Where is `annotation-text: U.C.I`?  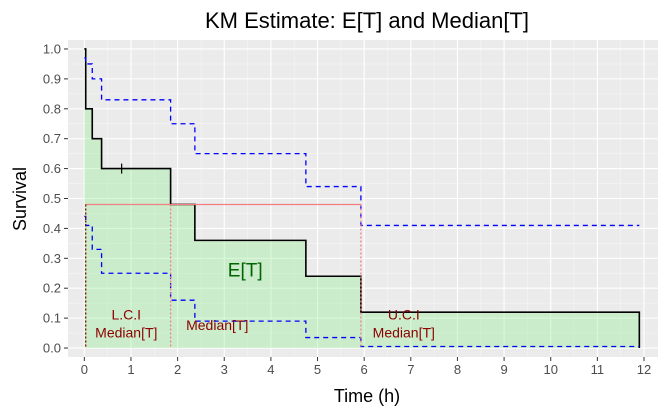 annotation-text: U.C.I is located at coordinates (404, 315).